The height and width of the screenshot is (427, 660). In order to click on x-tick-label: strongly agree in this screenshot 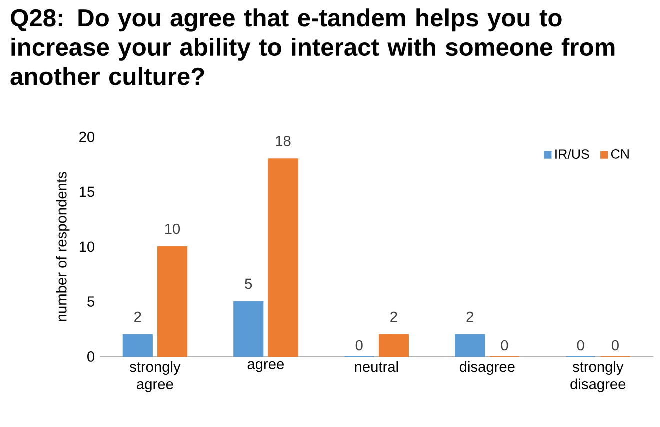, I will do `click(155, 376)`.